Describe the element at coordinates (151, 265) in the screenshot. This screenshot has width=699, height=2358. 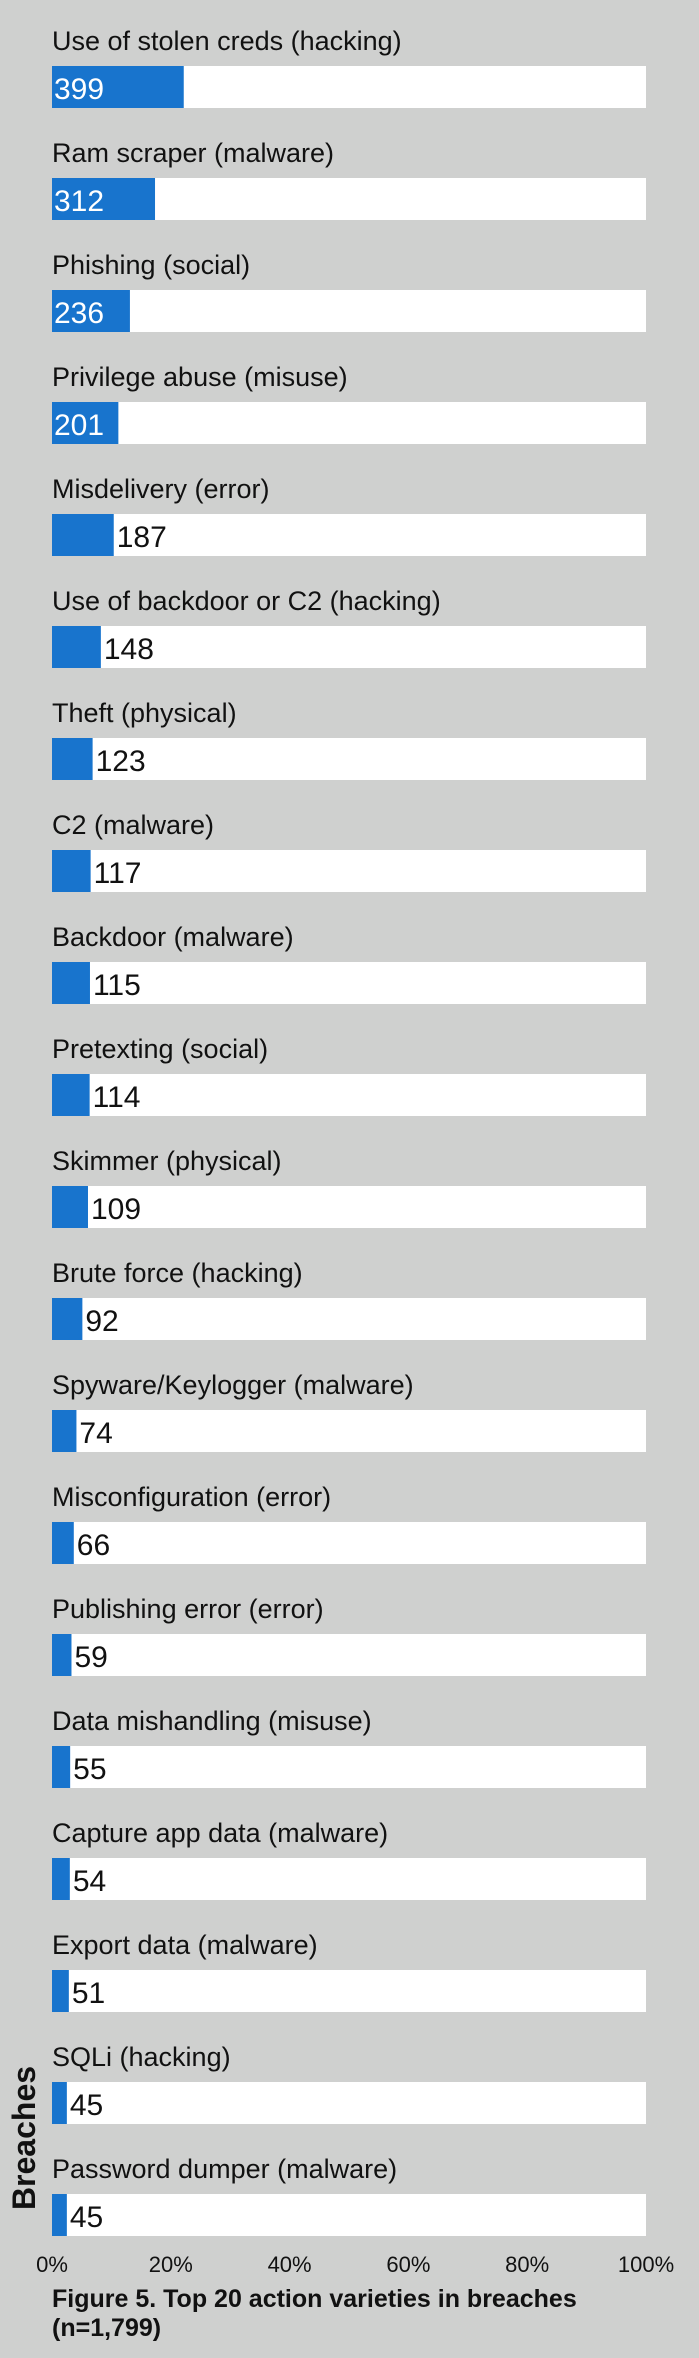
I see `category-label: Phishing (social)` at that location.